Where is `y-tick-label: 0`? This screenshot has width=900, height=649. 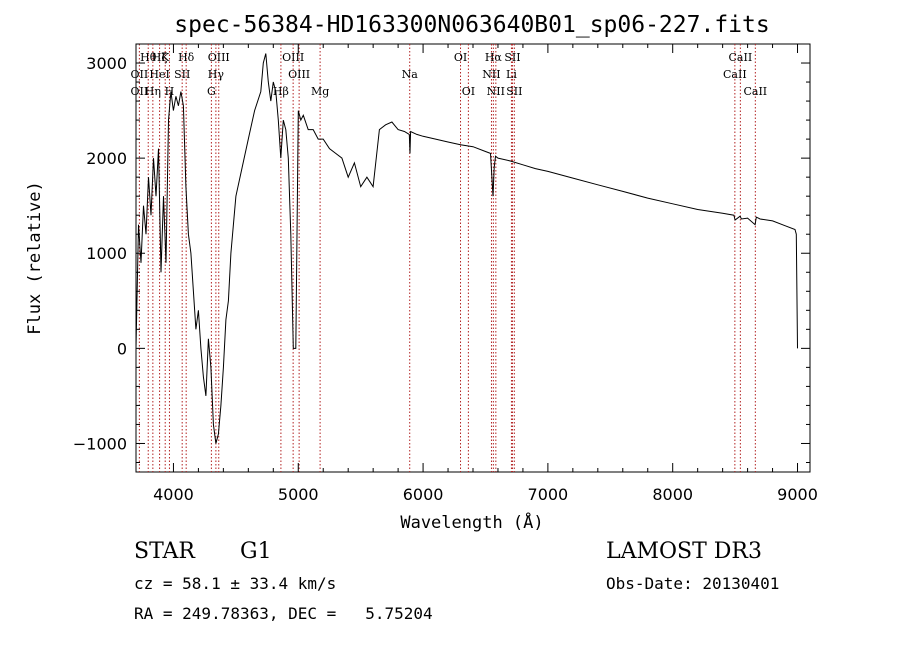
y-tick-label: 0 is located at coordinates (122, 348).